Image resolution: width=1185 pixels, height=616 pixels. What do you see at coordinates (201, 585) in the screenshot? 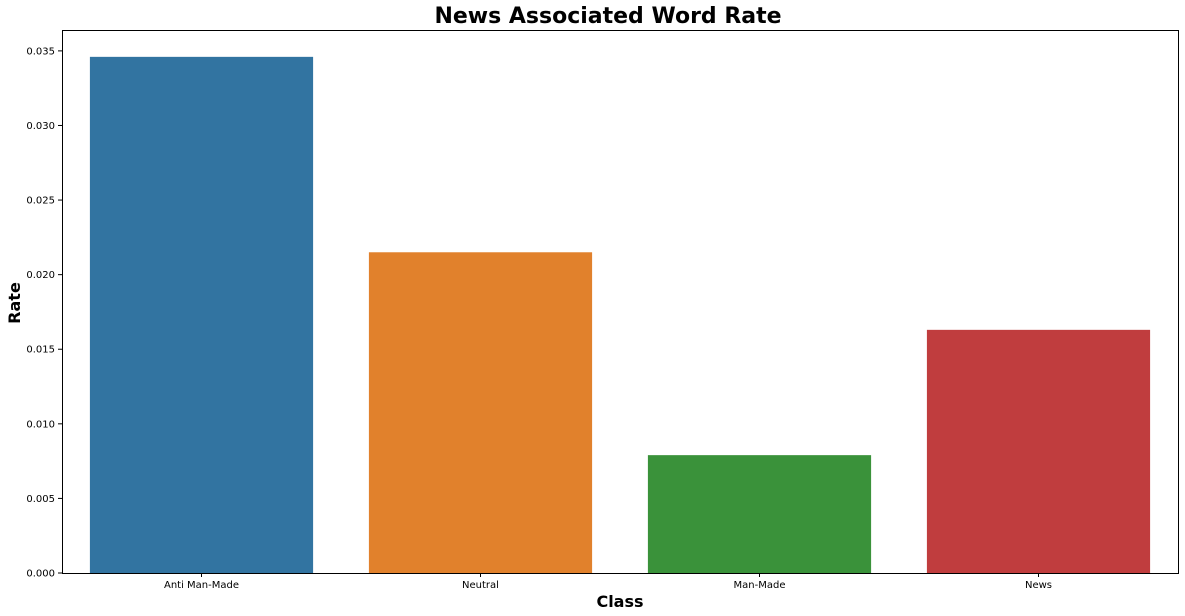
I see `x-tick-label: Anti Man-Made` at bounding box center [201, 585].